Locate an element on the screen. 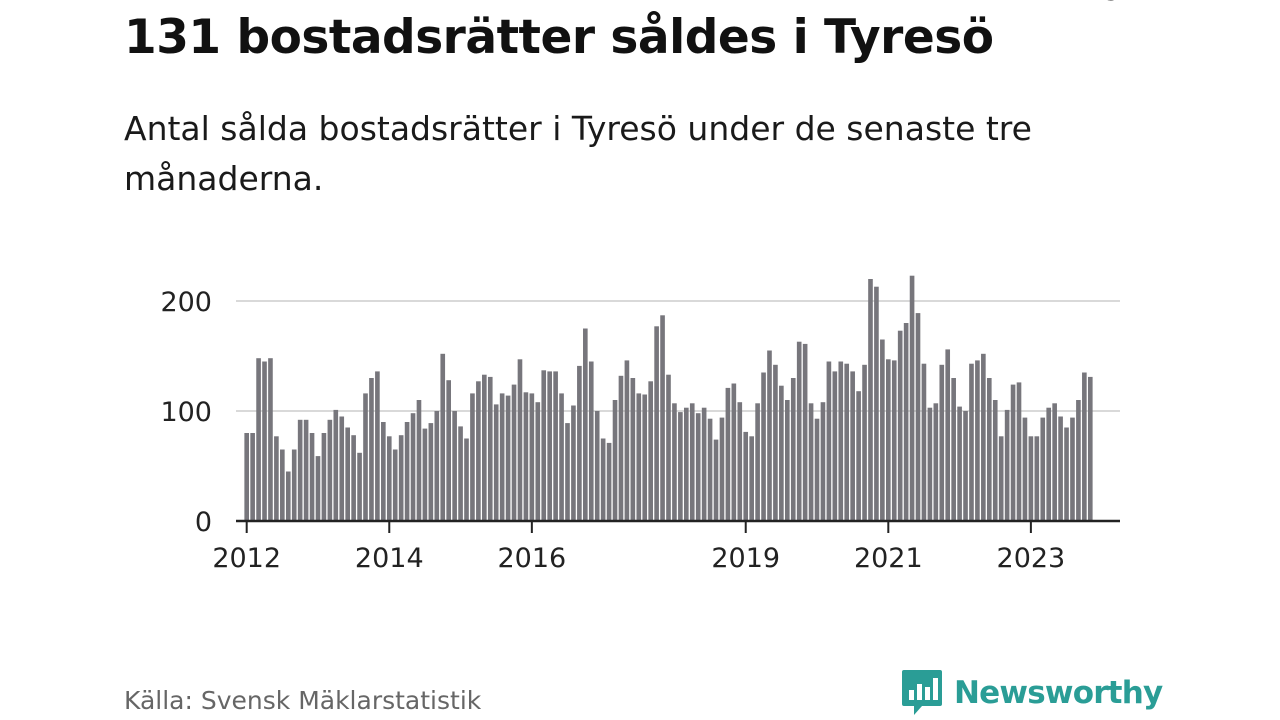  x-tick-label: 2023 is located at coordinates (1031, 558).